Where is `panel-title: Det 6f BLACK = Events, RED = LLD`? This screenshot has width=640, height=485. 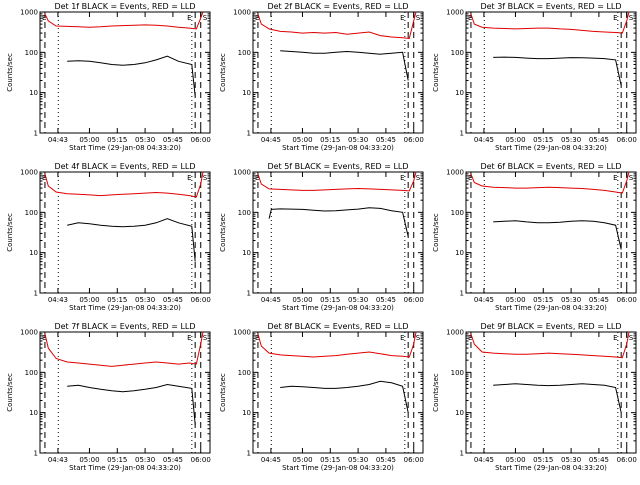 panel-title: Det 6f BLACK = Events, RED = LLD is located at coordinates (550, 166).